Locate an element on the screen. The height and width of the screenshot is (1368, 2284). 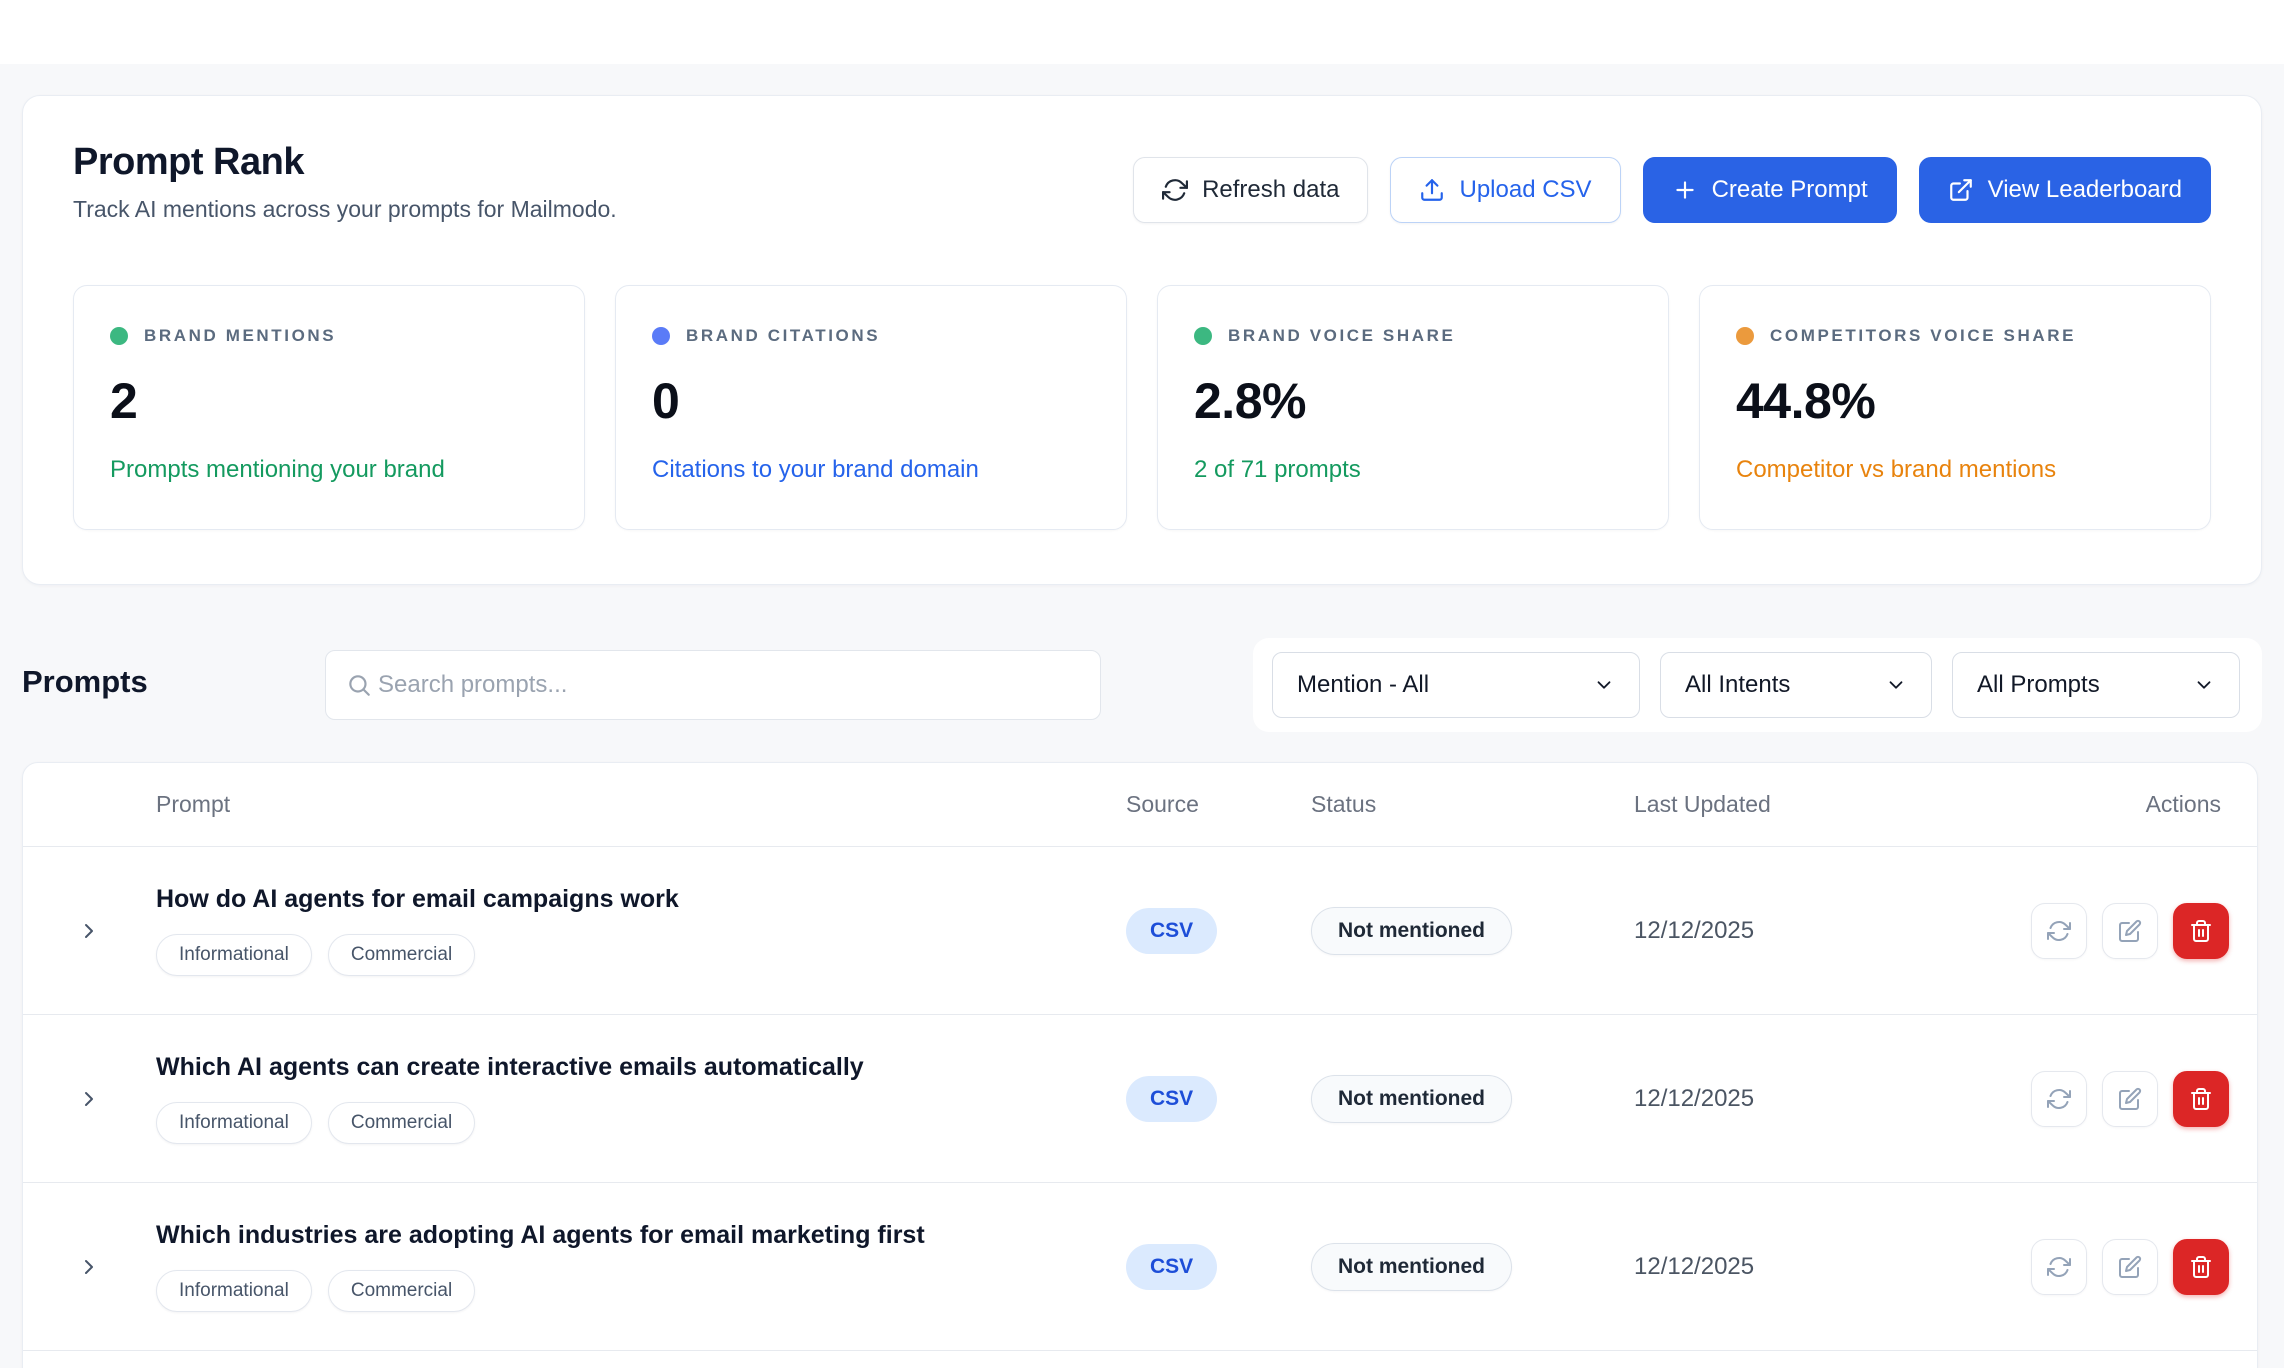
upload-csv-button: Upload CSV is located at coordinates (1505, 190).